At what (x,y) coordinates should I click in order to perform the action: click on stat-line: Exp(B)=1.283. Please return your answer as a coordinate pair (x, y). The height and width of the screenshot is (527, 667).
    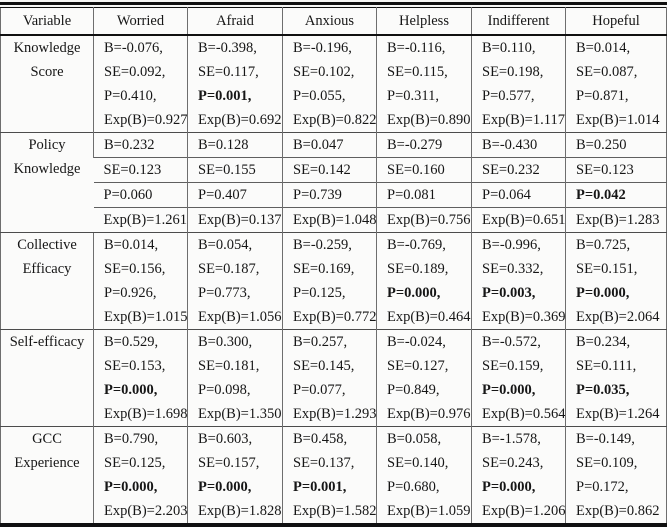
    Looking at the image, I should click on (618, 220).